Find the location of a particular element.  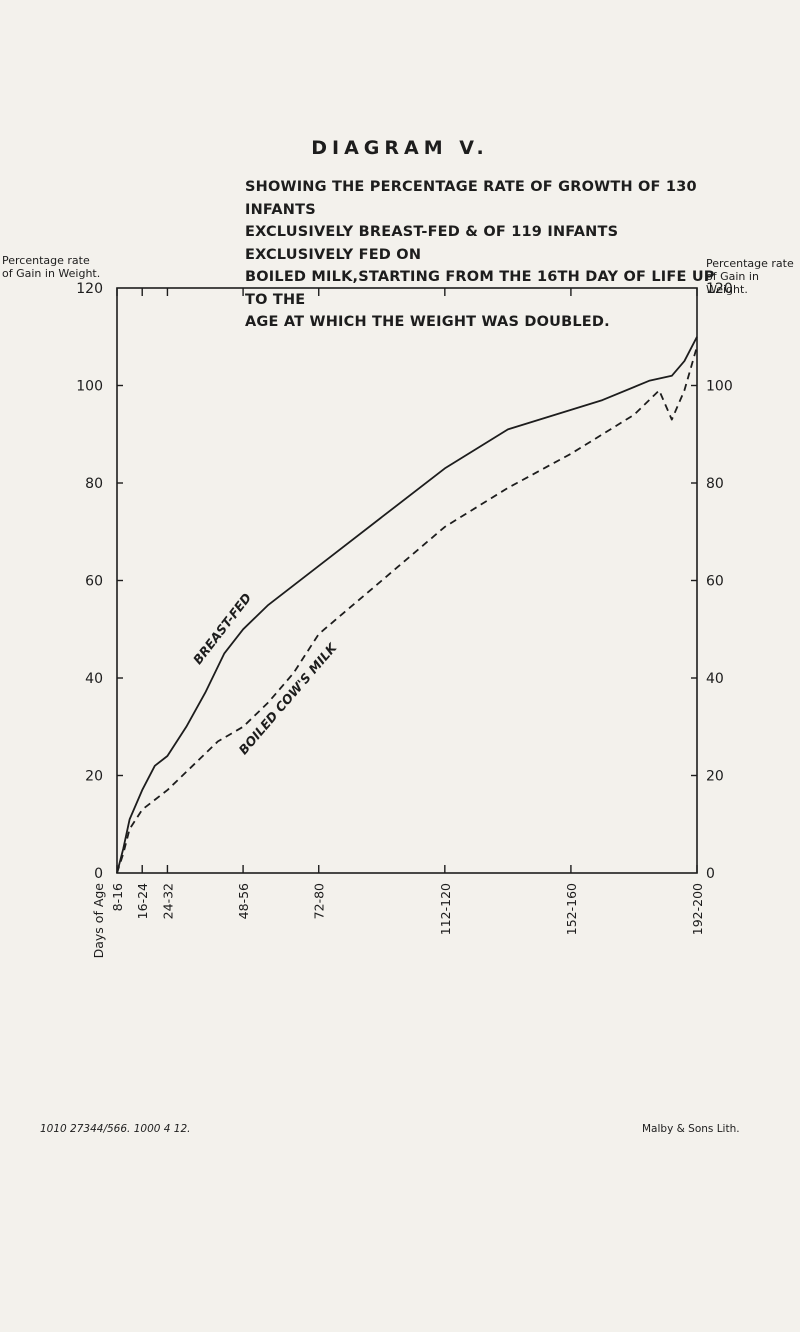

print-reference: 1010 27344/566. 1000 4 12. is located at coordinates (115, 1129).